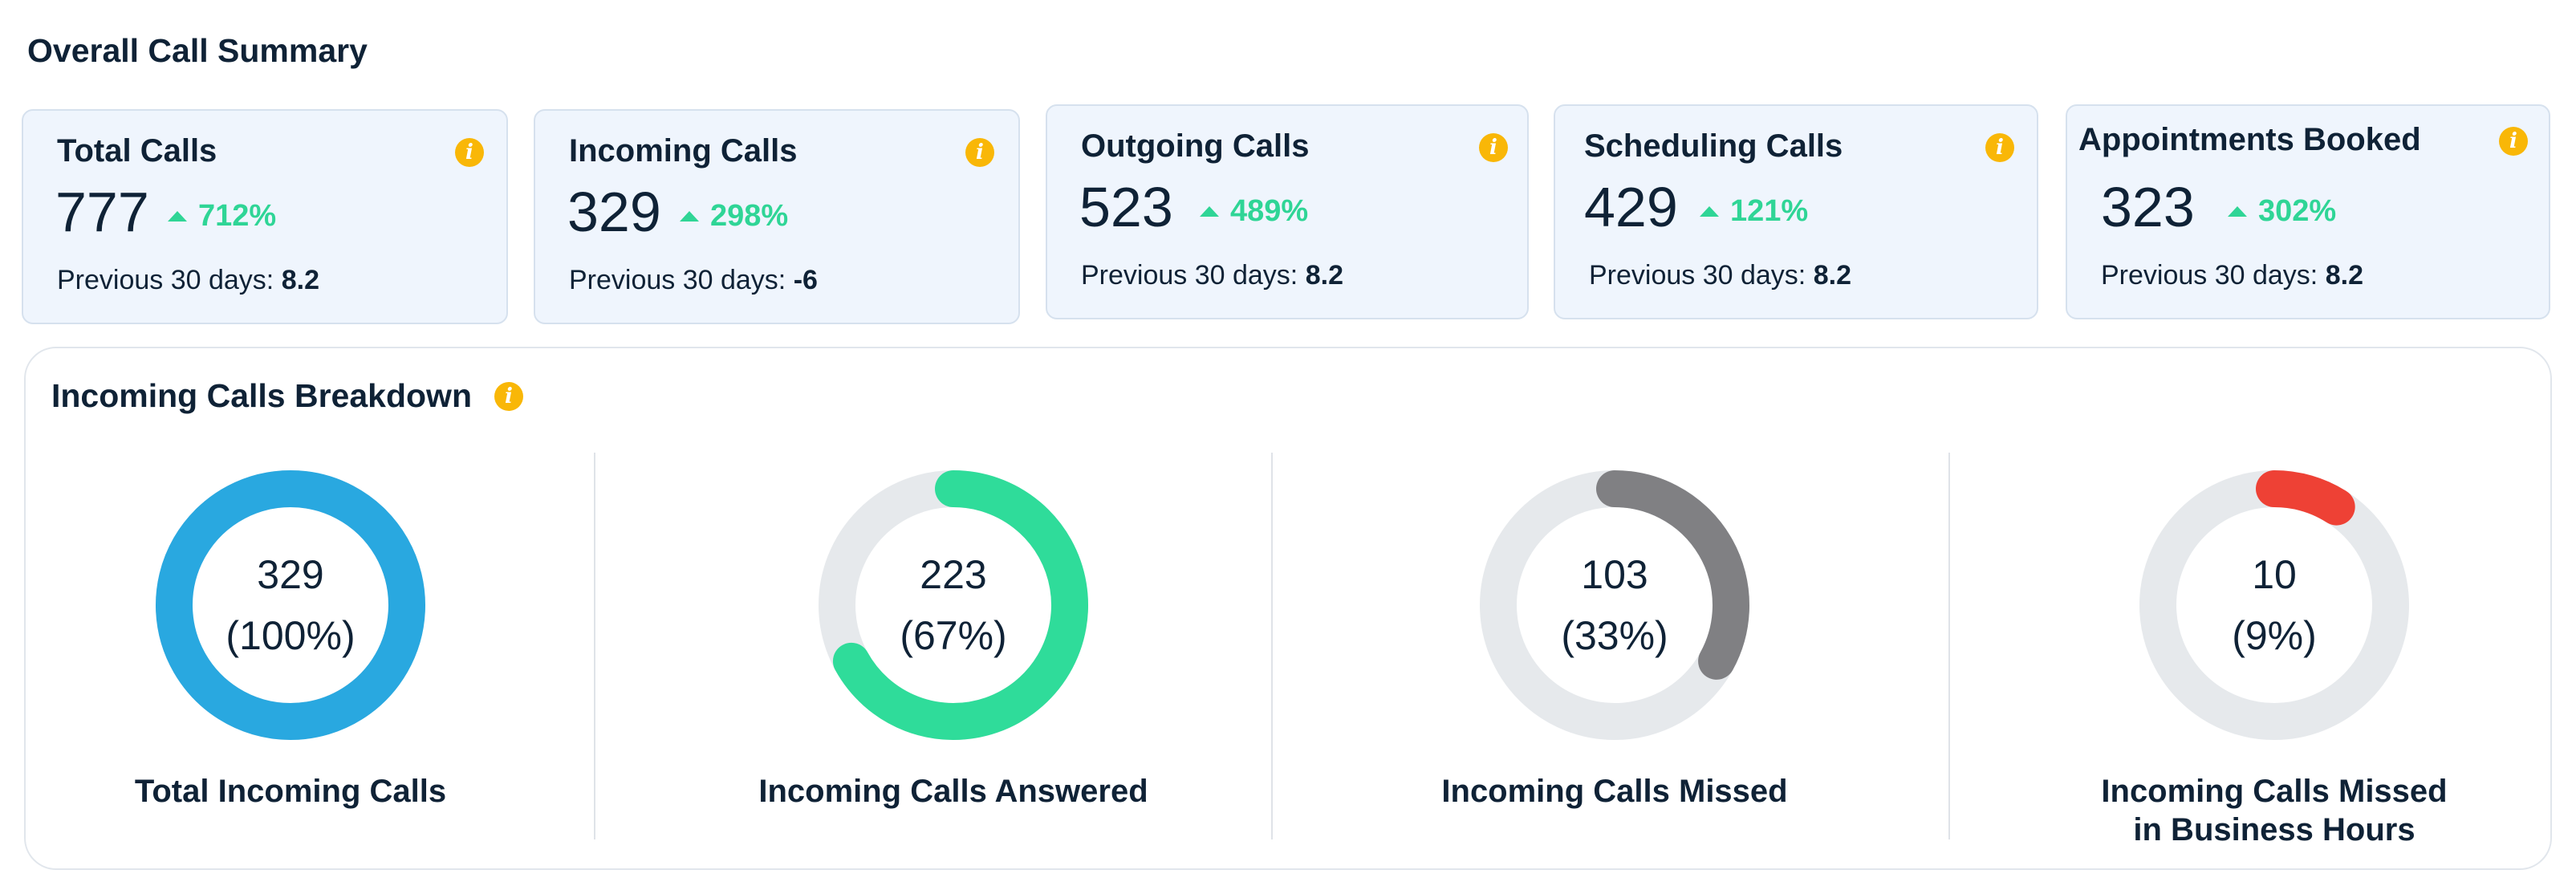 The width and height of the screenshot is (2576, 882). Describe the element at coordinates (2148, 207) in the screenshot. I see `card-value: 323` at that location.